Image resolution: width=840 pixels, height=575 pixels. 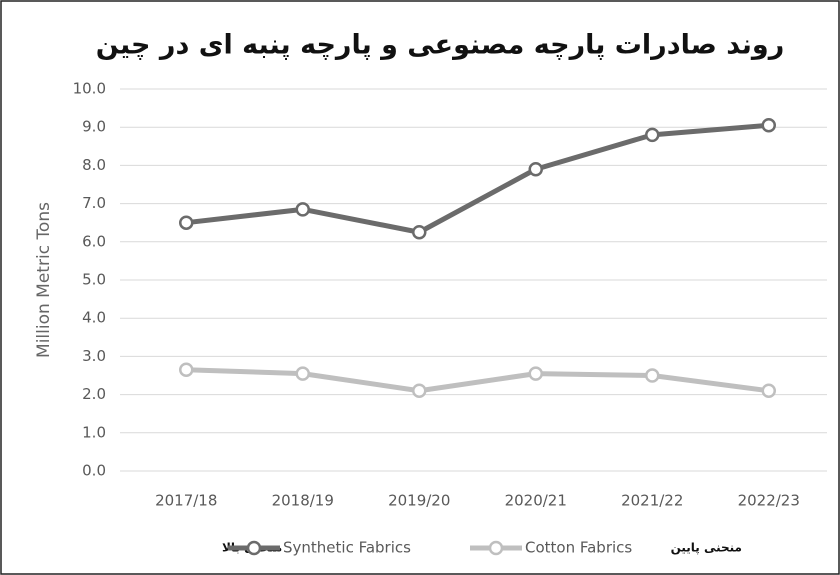 I want to click on y-tick-label: 5.0, so click(x=94, y=280).